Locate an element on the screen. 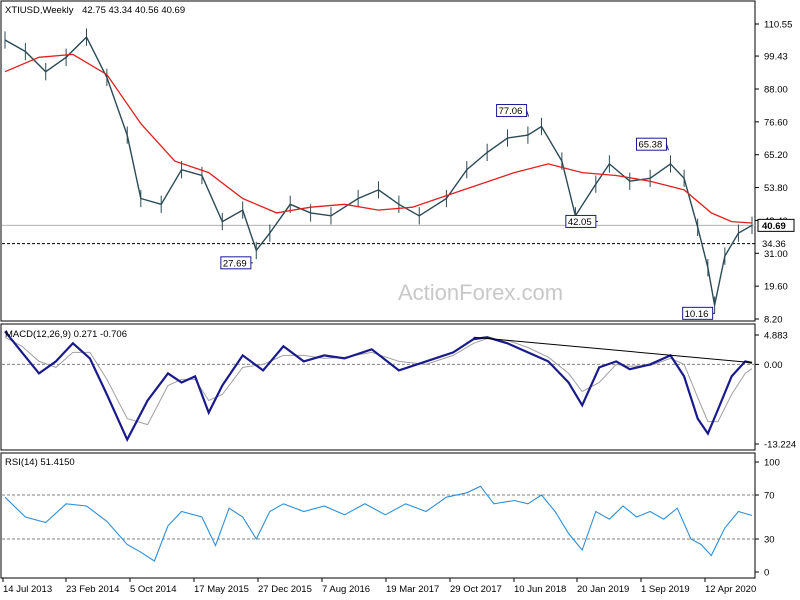 Image resolution: width=800 pixels, height=600 pixels. price-annotation-label: 42.05 is located at coordinates (580, 222).